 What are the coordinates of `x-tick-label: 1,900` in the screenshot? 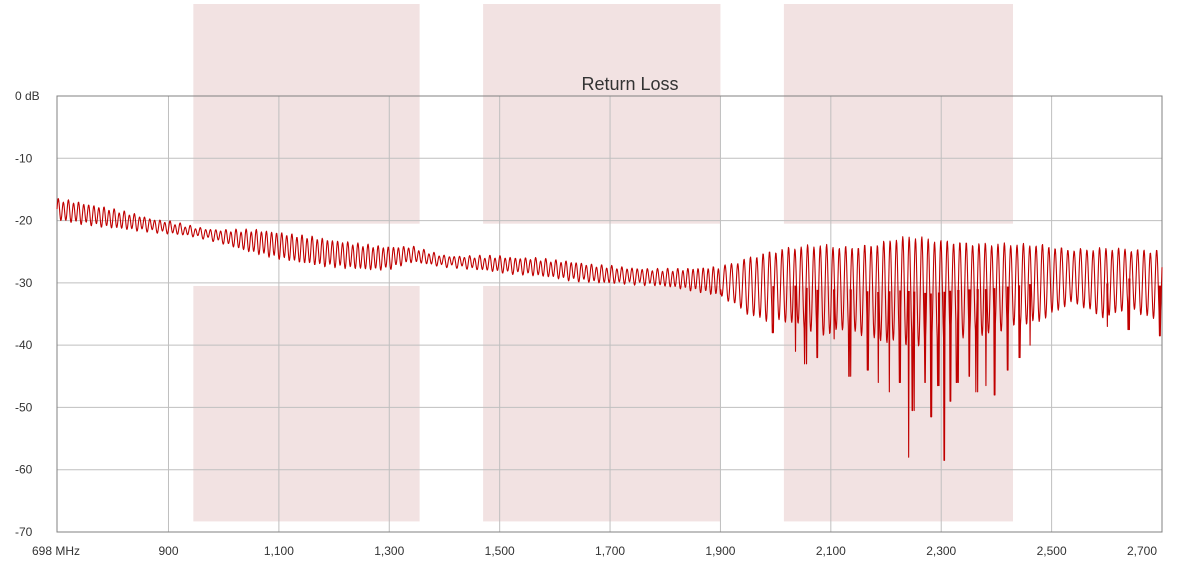 It's located at (720, 551).